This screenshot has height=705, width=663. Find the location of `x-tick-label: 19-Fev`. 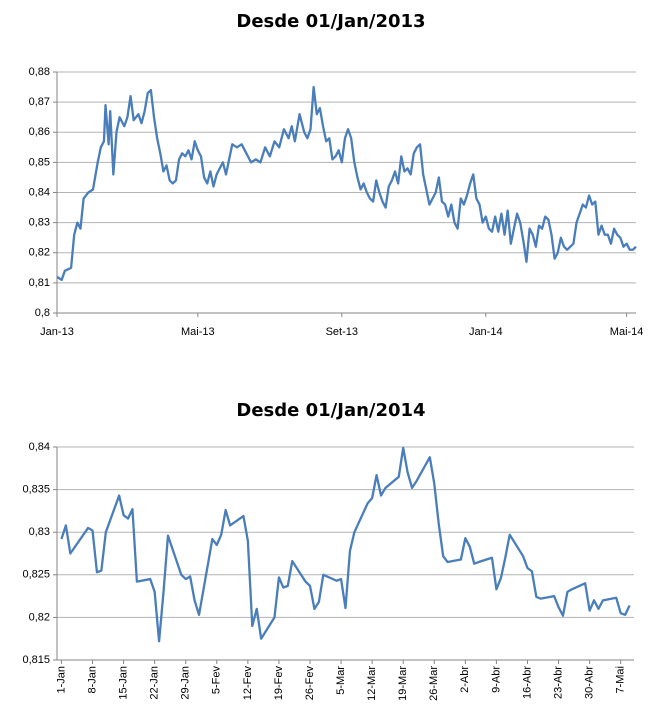

x-tick-label: 19-Fev is located at coordinates (279, 683).